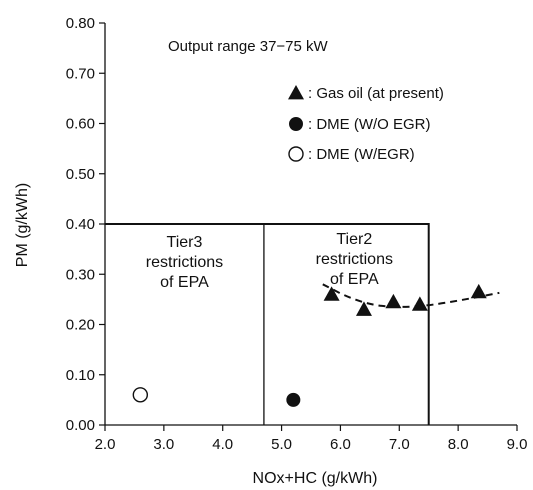  I want to click on dme-w-egr-point, so click(140, 395).